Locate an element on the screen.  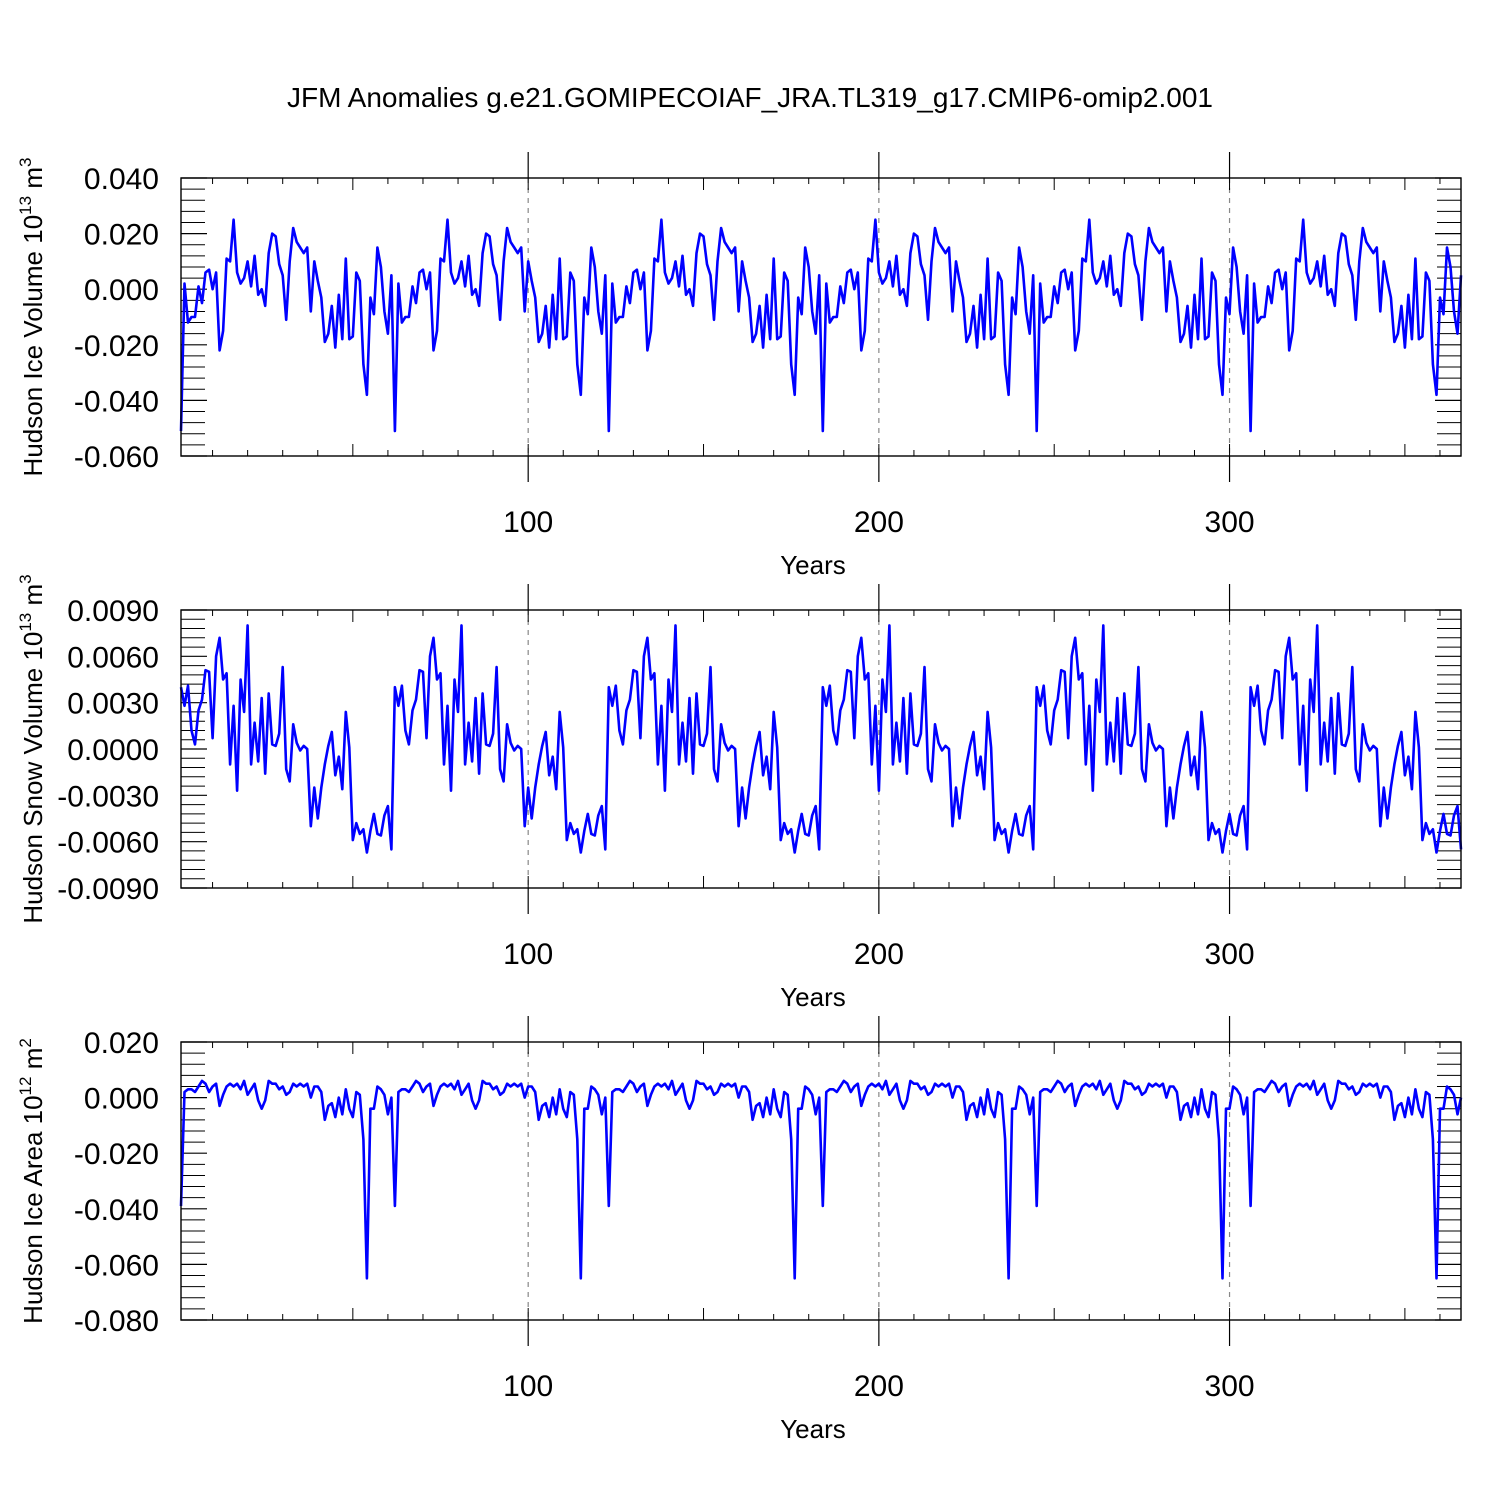
y-axis-title-part: Hudson Ice Volume 10 is located at coordinates (33, 346).